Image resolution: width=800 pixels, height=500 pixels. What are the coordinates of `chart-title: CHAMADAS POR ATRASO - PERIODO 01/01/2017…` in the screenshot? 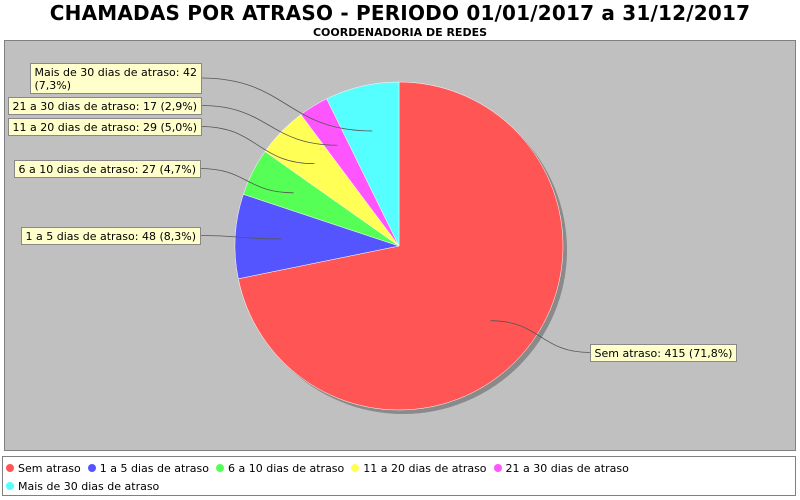 It's located at (400, 13).